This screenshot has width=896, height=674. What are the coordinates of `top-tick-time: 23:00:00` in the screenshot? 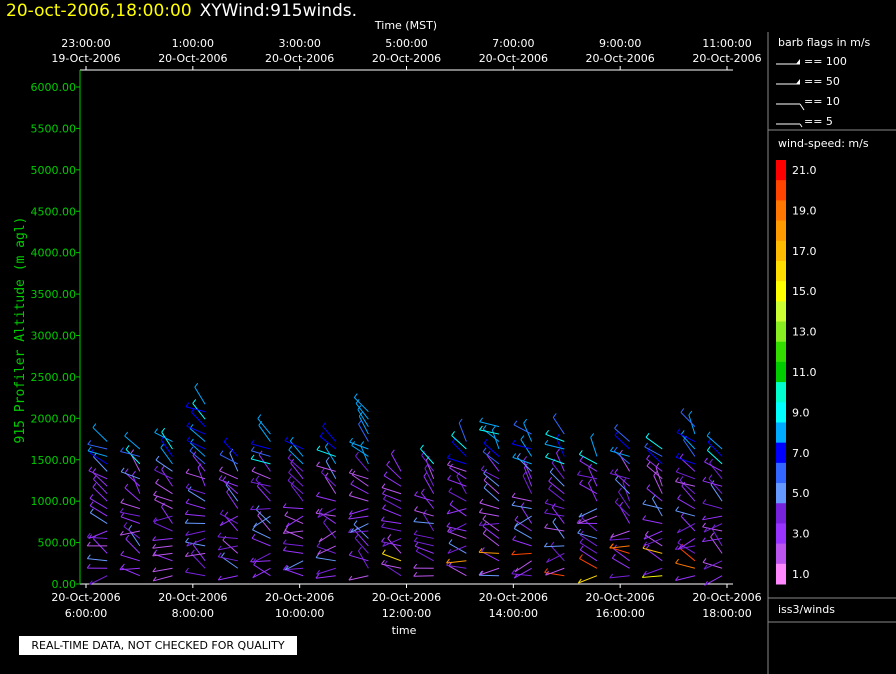 It's located at (85, 43).